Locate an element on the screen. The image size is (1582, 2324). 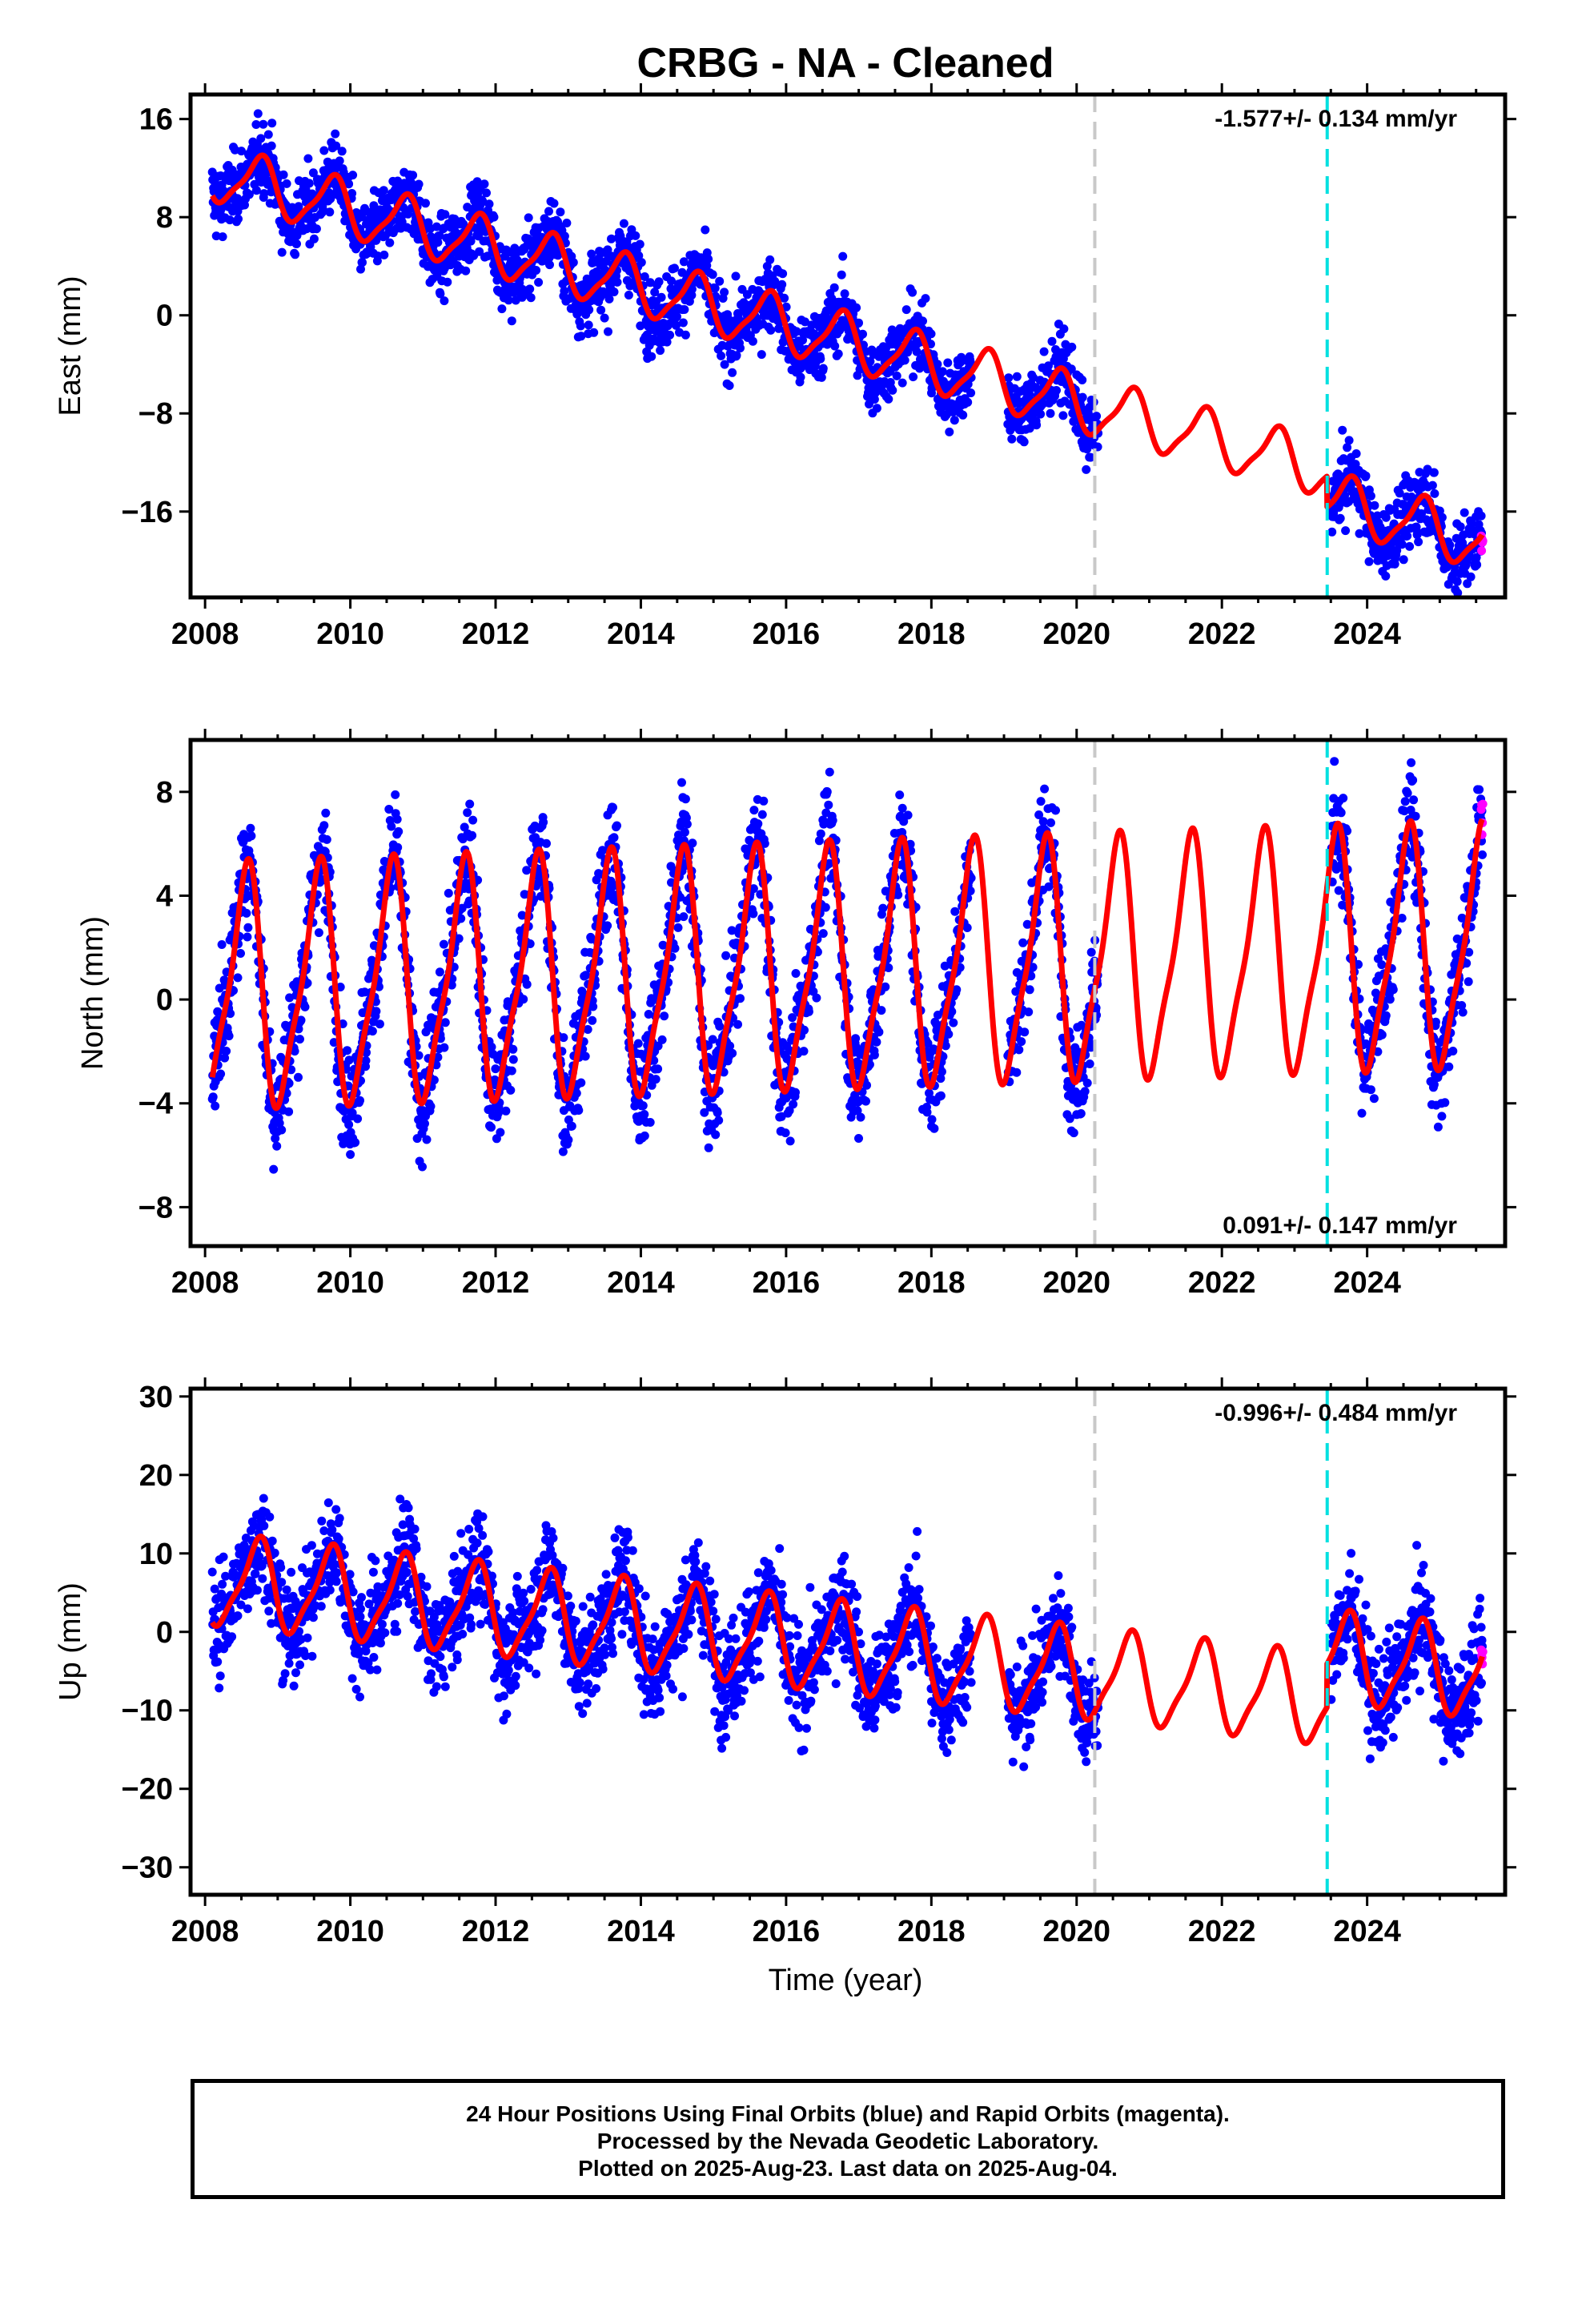
y-tick-label: 0 is located at coordinates (164, 316).